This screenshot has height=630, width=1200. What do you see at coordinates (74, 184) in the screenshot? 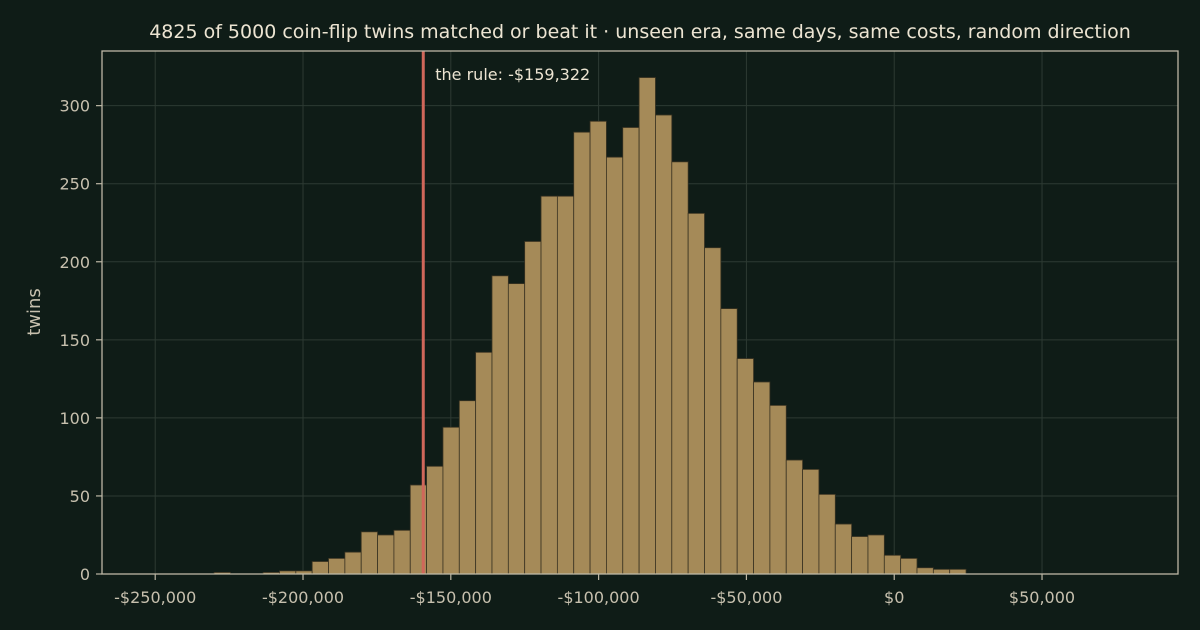
I see `y-tick-label: 250` at bounding box center [74, 184].